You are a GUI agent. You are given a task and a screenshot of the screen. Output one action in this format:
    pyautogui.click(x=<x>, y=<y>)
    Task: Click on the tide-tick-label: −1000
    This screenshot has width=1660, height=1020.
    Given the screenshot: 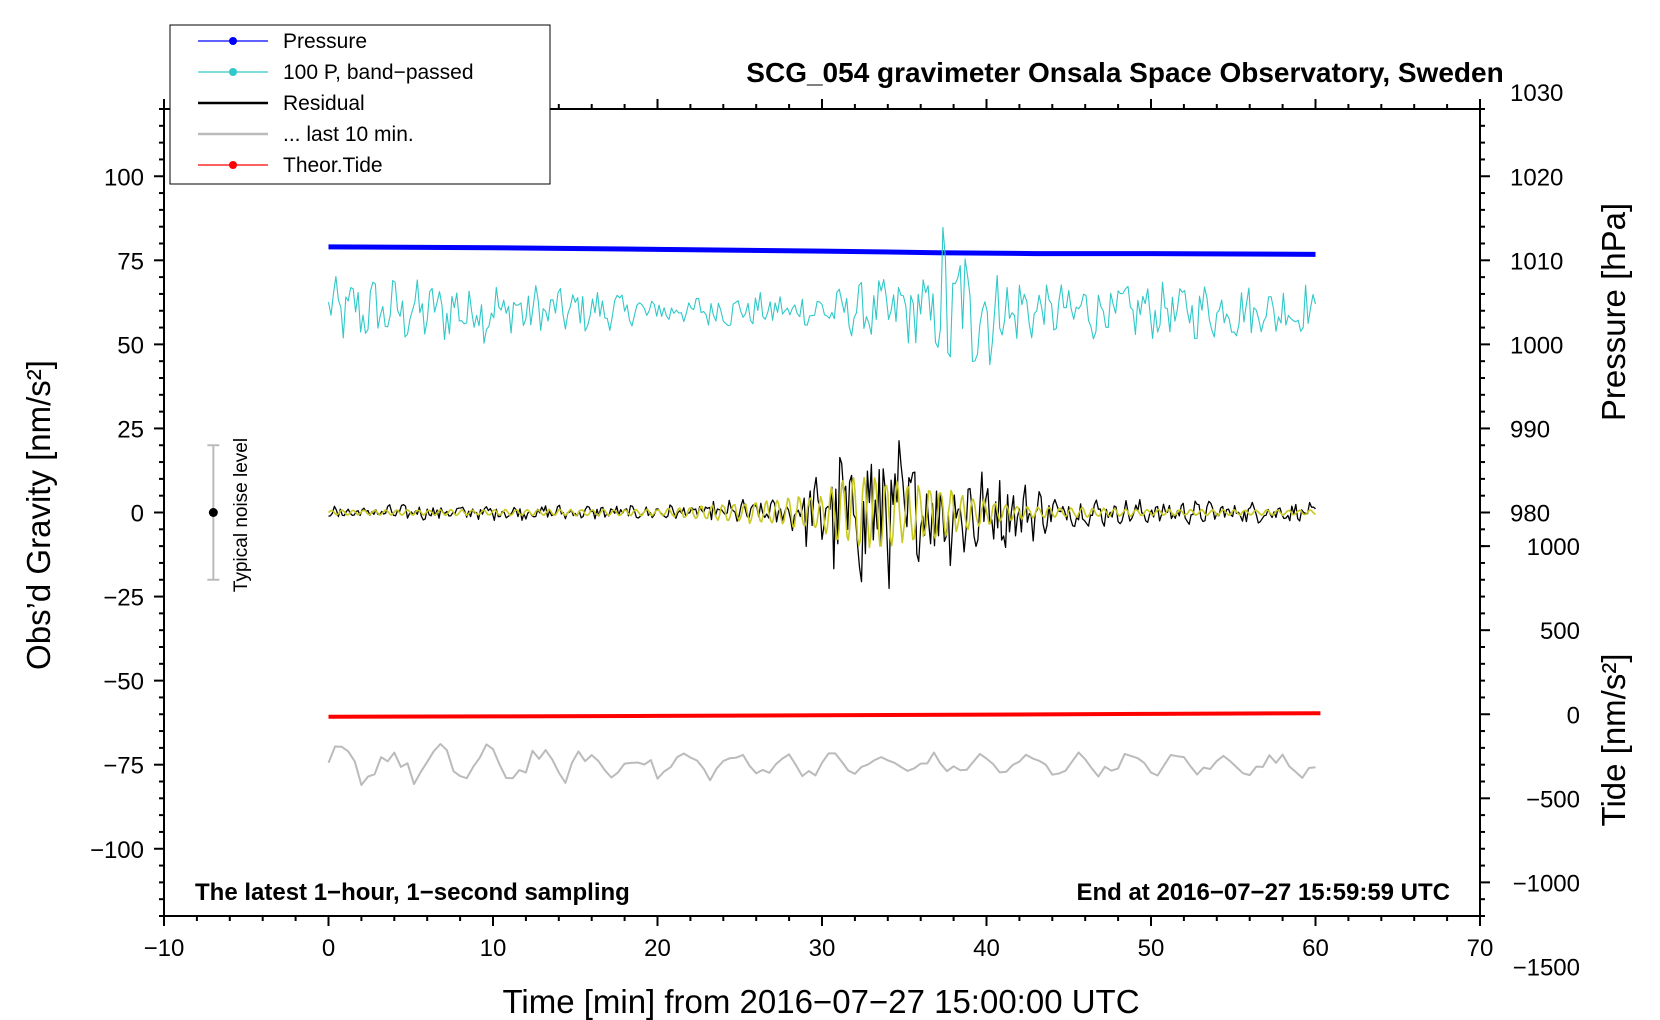 What is the action you would take?
    pyautogui.click(x=1546, y=883)
    